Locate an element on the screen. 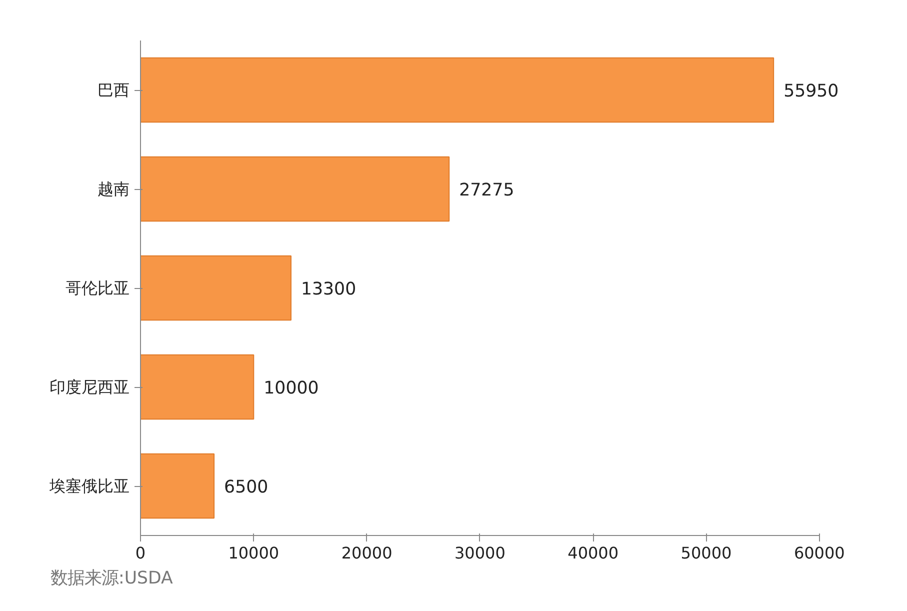 The image size is (907, 611). x-tick-label: 30000 is located at coordinates (480, 553).